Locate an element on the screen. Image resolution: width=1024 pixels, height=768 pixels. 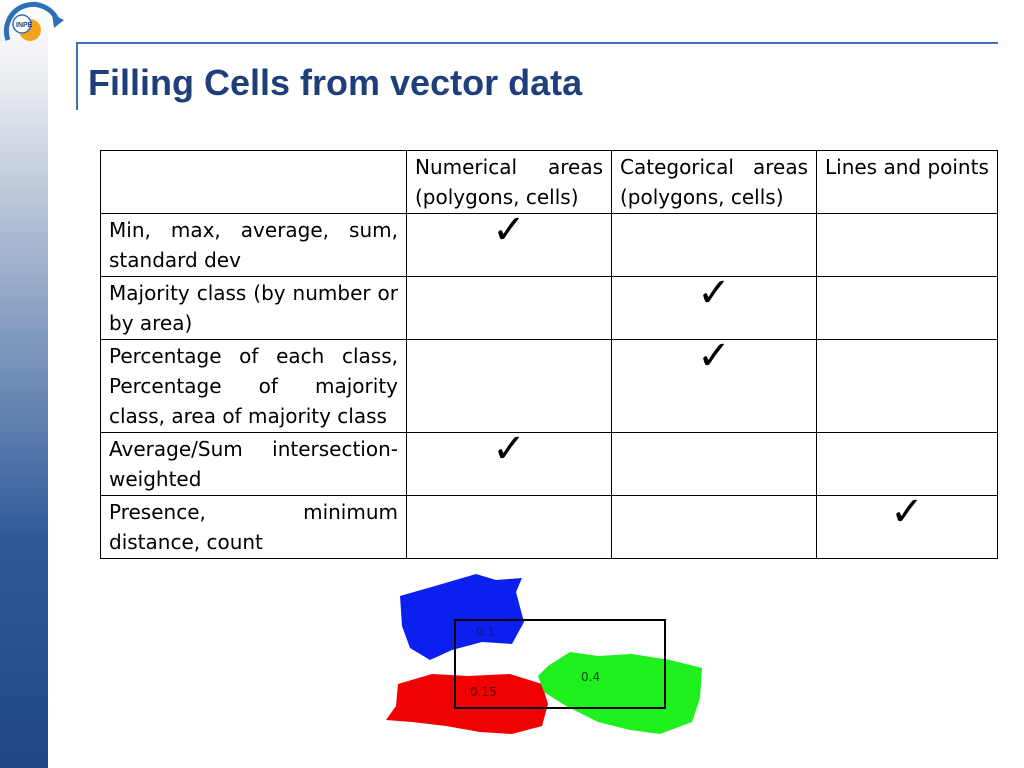
label-blue: 0.1 is located at coordinates (485, 632).